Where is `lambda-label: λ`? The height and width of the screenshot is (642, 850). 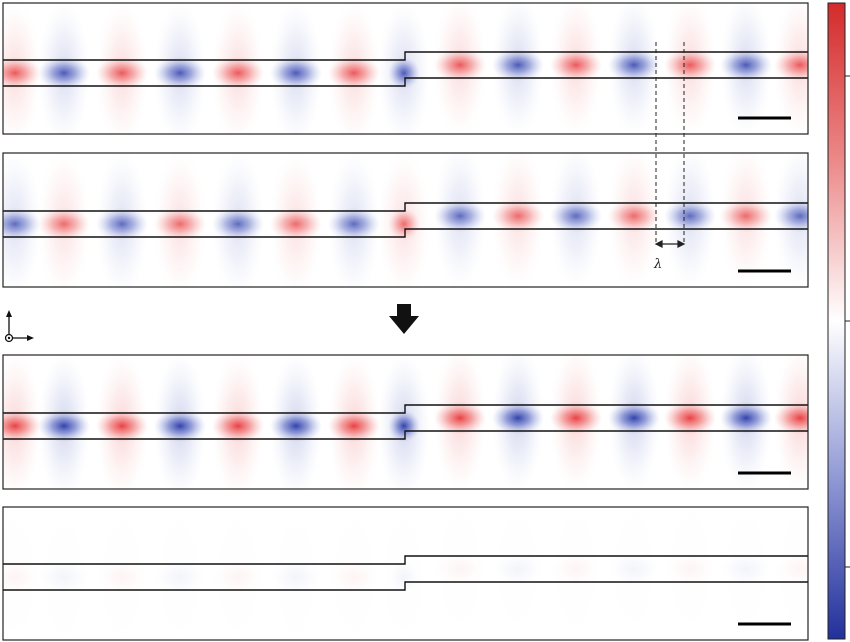 lambda-label: λ is located at coordinates (657, 264).